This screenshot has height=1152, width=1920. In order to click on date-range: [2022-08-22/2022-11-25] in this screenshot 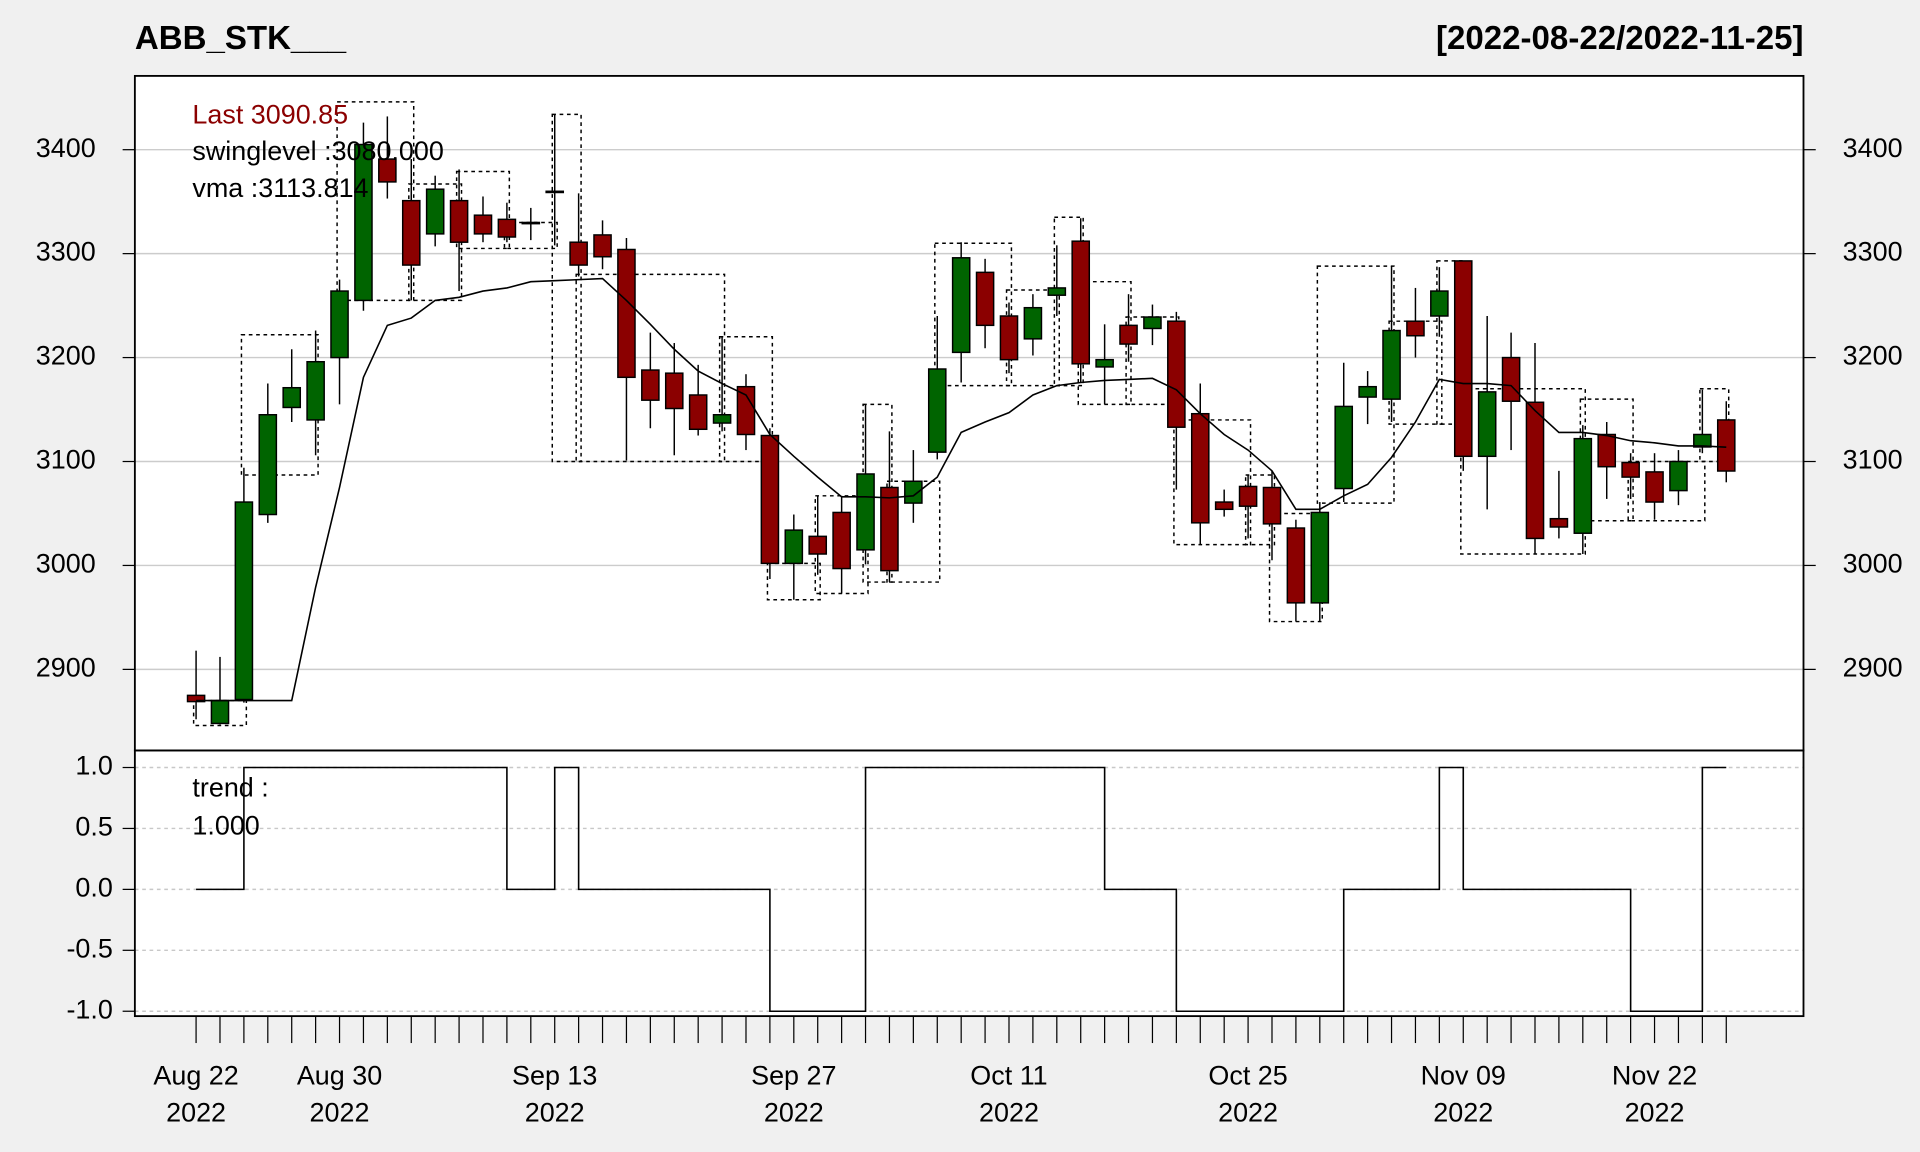, I will do `click(1619, 38)`.